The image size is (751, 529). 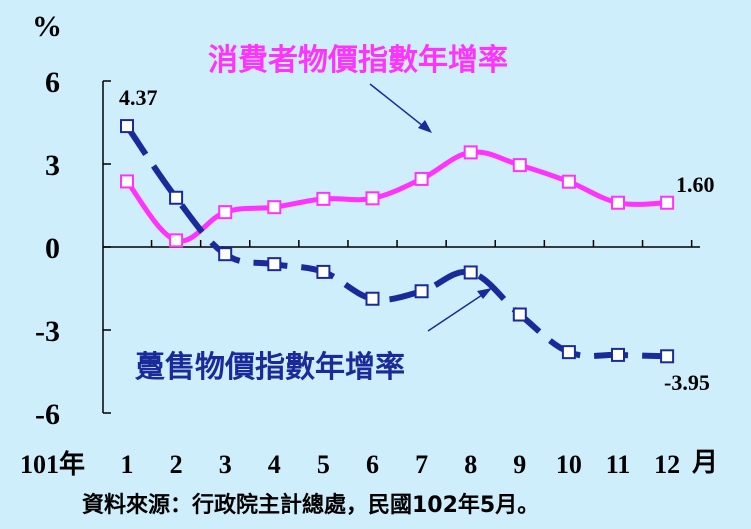 What do you see at coordinates (127, 464) in the screenshot?
I see `x-tick-label: 1` at bounding box center [127, 464].